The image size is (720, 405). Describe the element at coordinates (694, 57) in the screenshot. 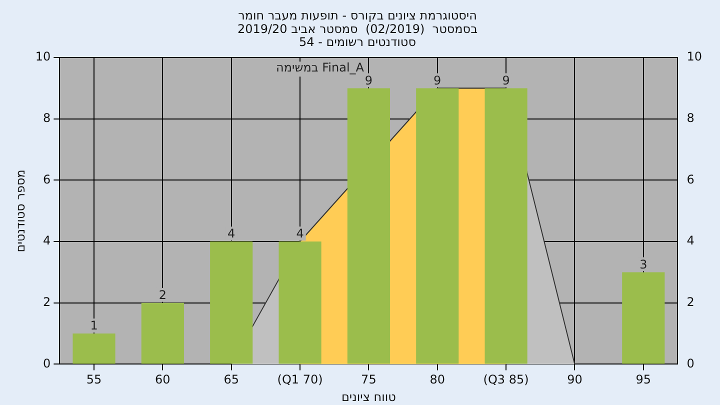

I see `y2-tick-label: 10` at that location.